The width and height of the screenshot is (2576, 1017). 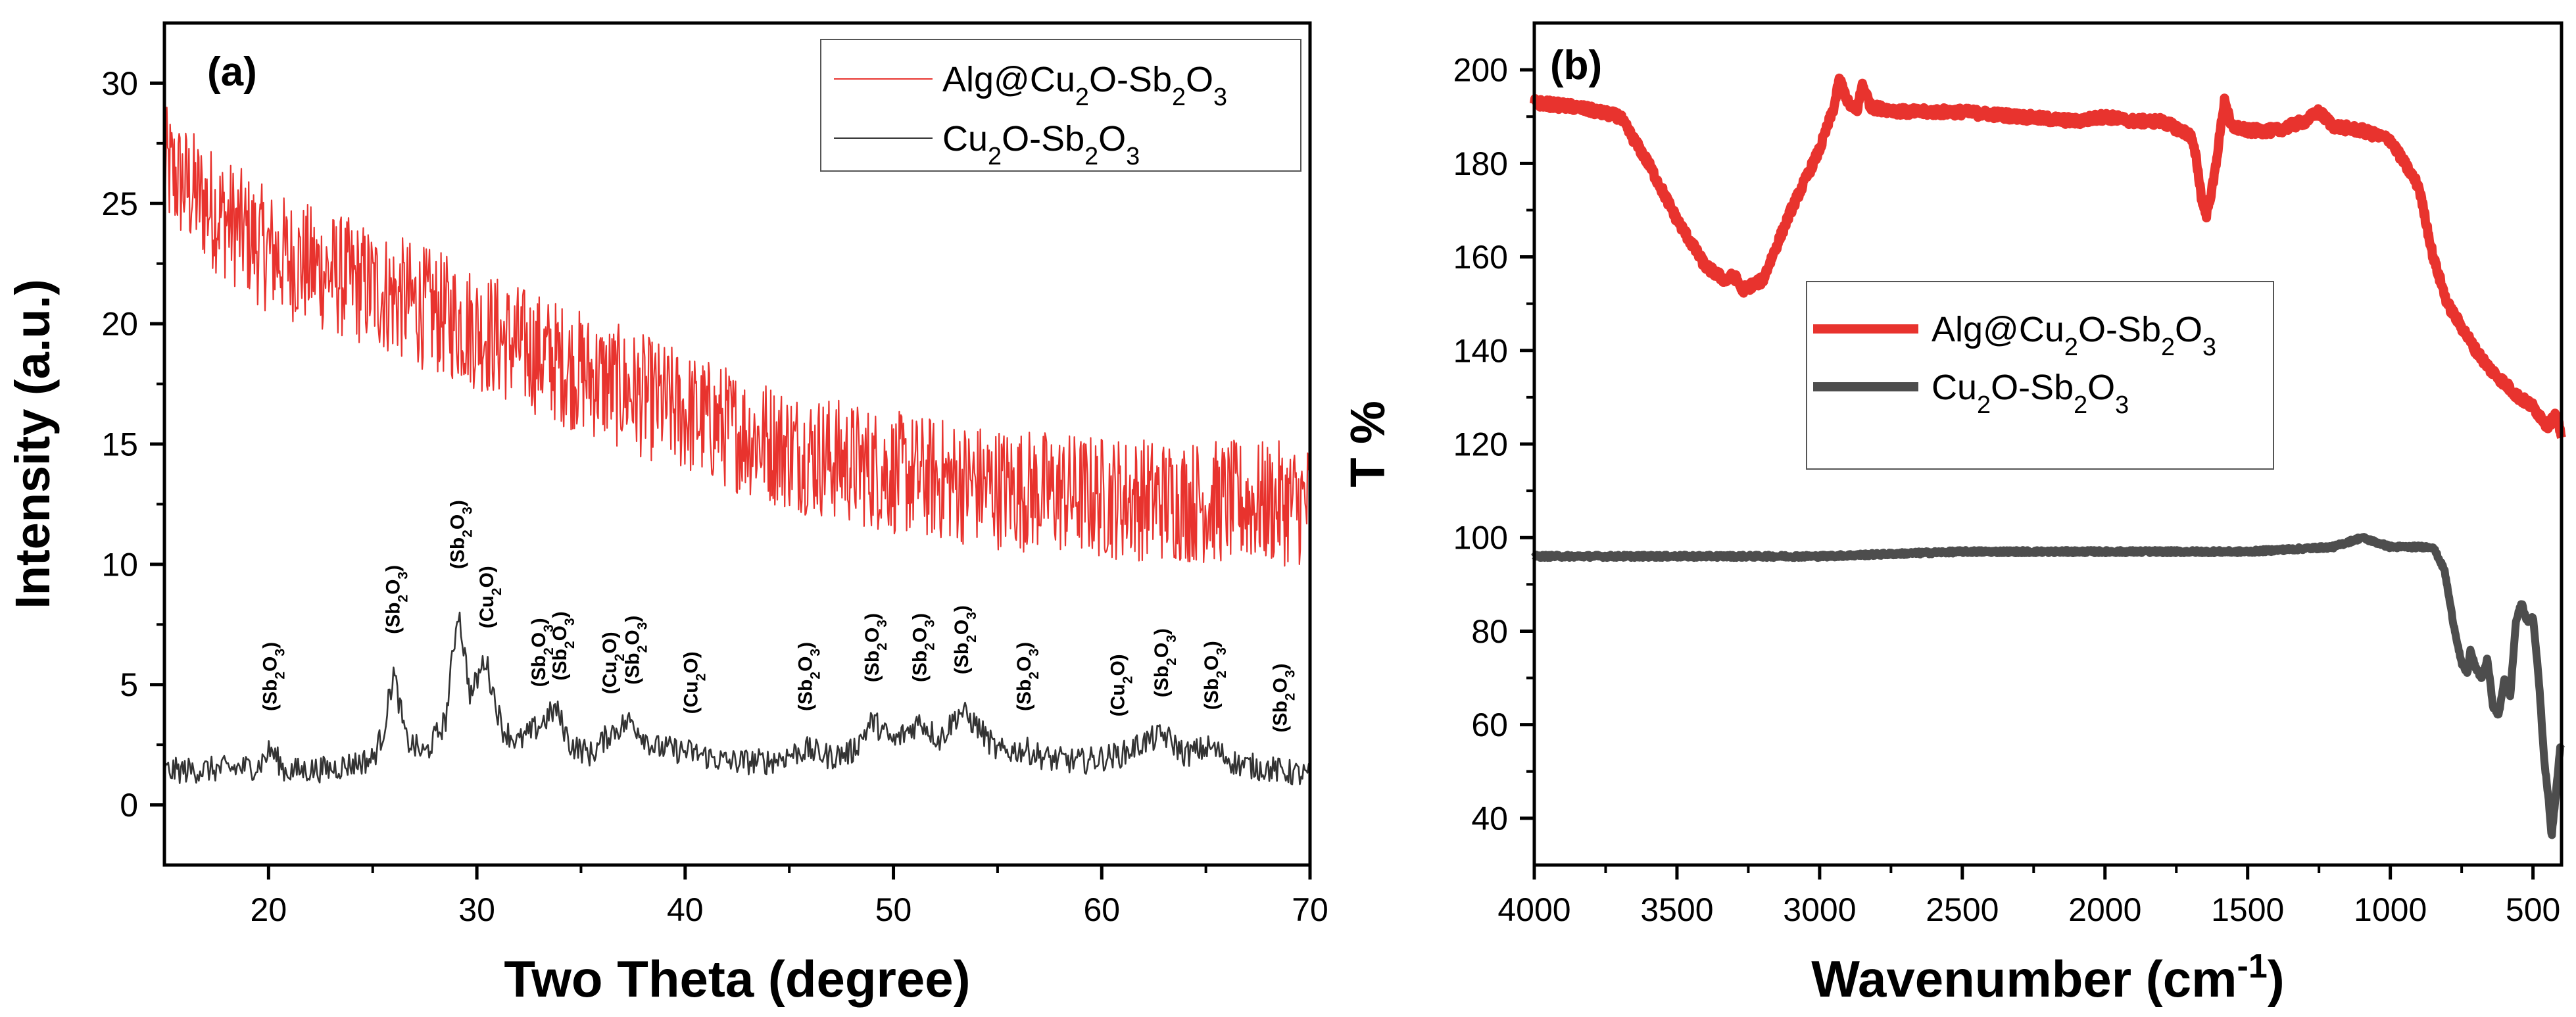 What do you see at coordinates (129, 684) in the screenshot?
I see `y-tick-label: 5` at bounding box center [129, 684].